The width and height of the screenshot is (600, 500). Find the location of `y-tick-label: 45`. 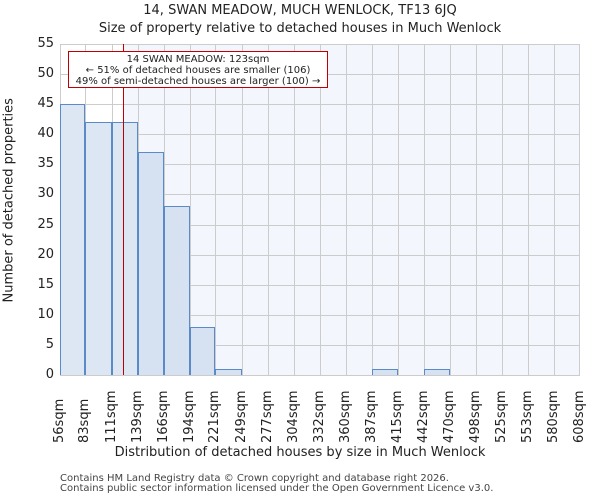

y-tick-label: 45 is located at coordinates (45, 104).